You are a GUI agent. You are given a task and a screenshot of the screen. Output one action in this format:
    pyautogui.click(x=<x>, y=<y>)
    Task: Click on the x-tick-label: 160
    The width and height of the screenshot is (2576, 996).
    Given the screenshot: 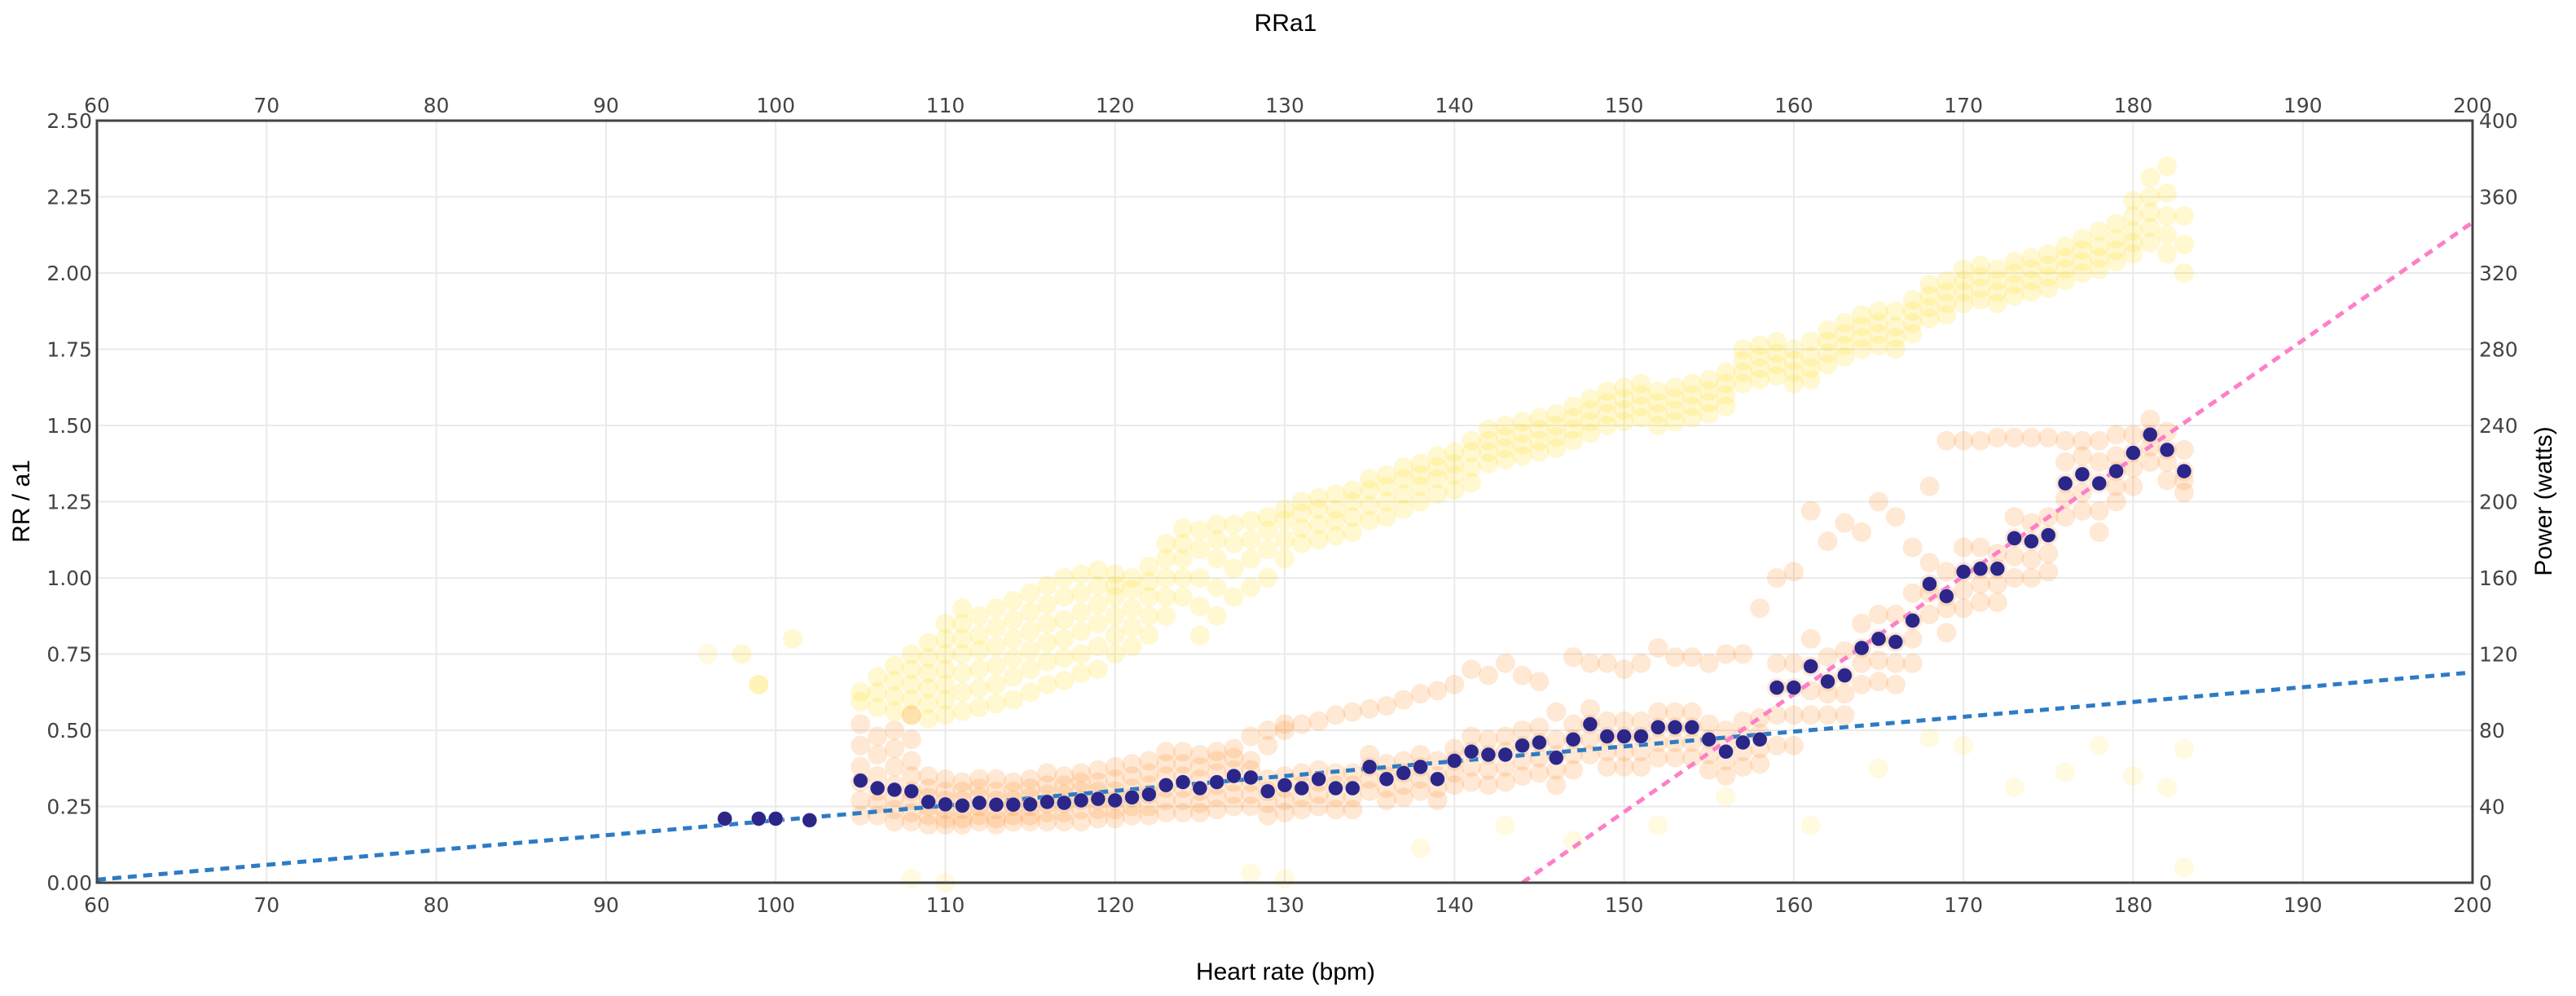 What is the action you would take?
    pyautogui.click(x=1793, y=905)
    